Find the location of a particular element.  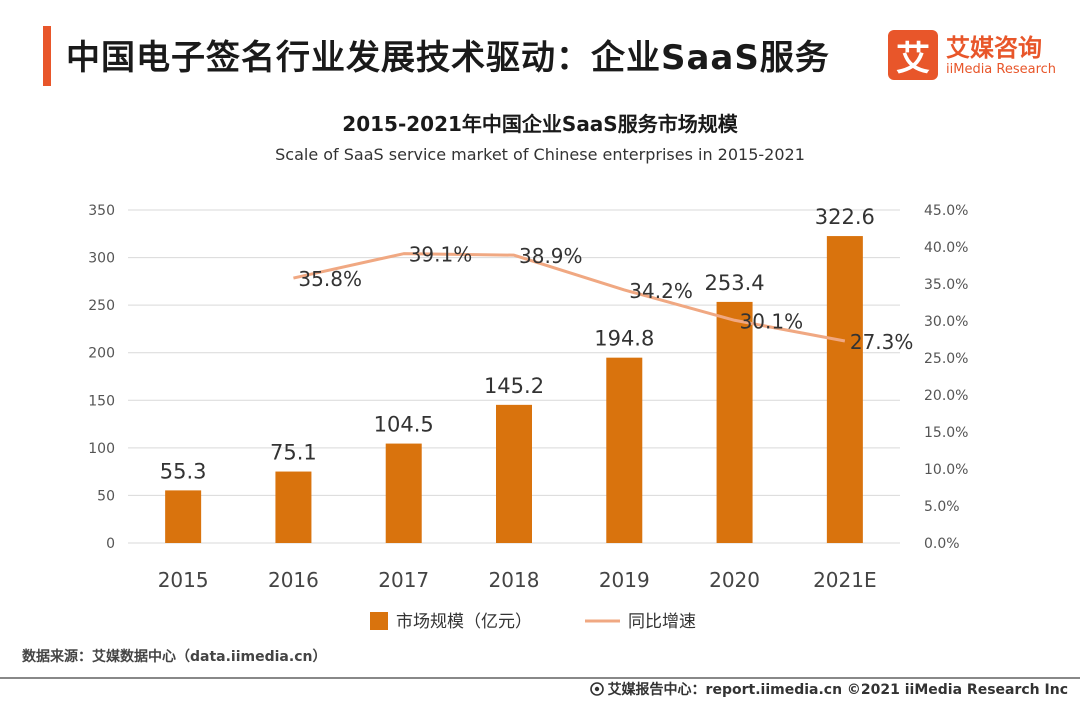

growth-value-label: 34.2% is located at coordinates (661, 291).